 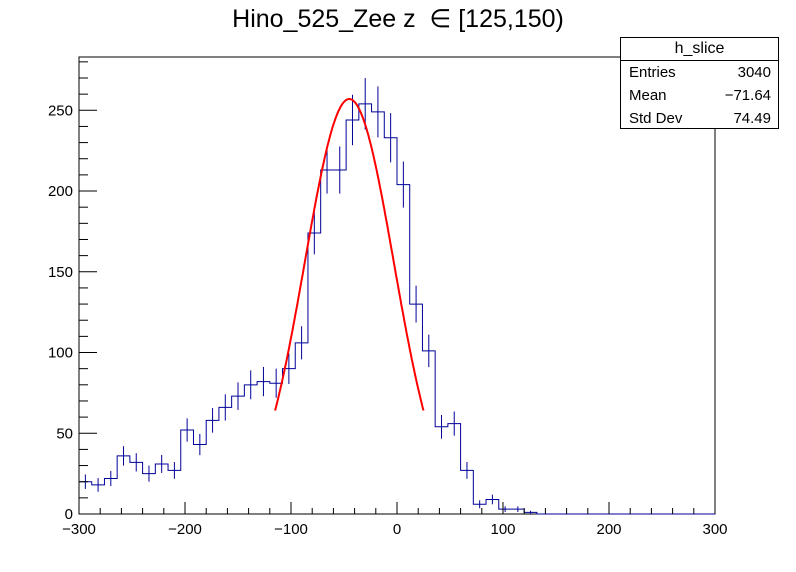 What do you see at coordinates (79, 529) in the screenshot?
I see `x-tick-label: −300` at bounding box center [79, 529].